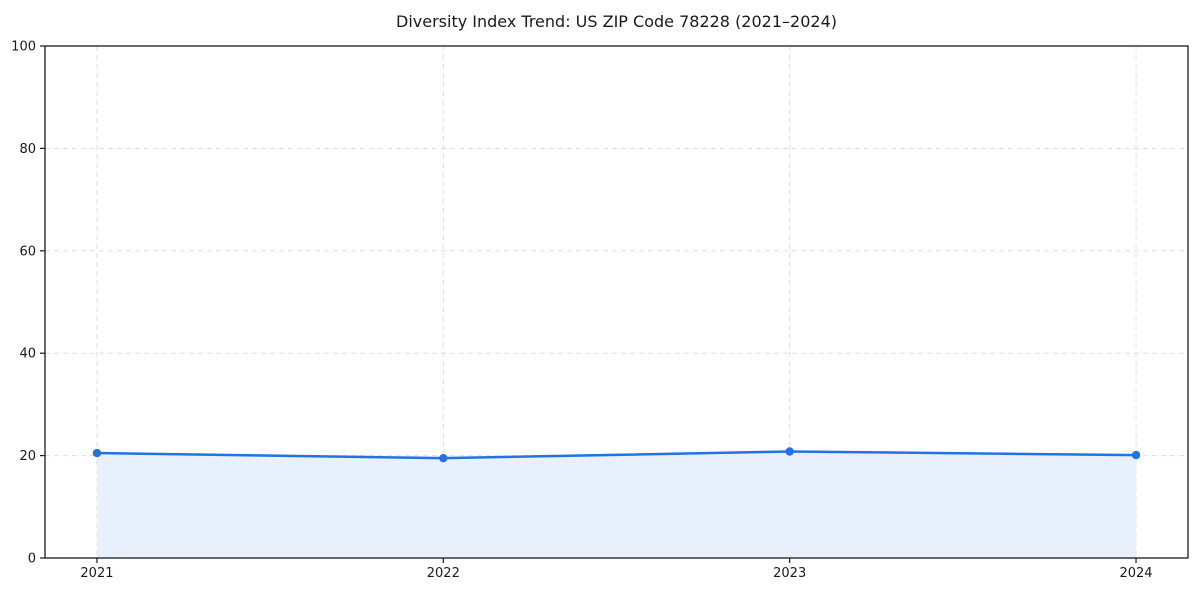 The width and height of the screenshot is (1200, 600). Describe the element at coordinates (443, 573) in the screenshot. I see `x-tick-label: 2022` at that location.